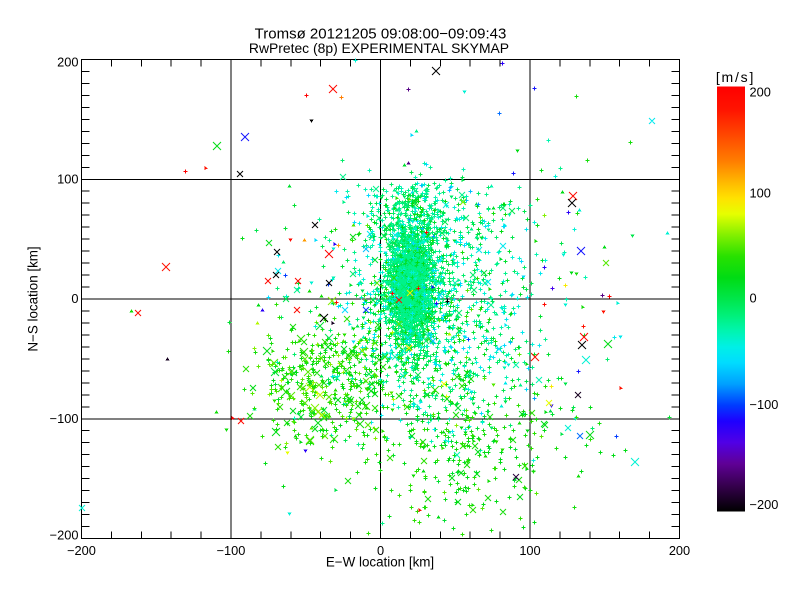  I want to click on svg-text:RwPretec (8p) EXPERIMENTAL SKY: RwPretec (8p) EXPERIMENTAL SKYMAP, so click(379, 48).